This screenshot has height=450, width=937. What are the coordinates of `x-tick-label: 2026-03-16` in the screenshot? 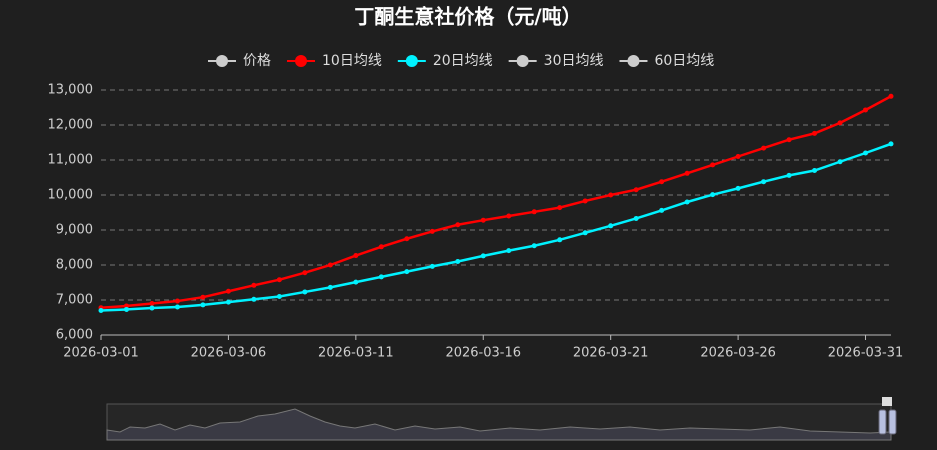 It's located at (483, 353).